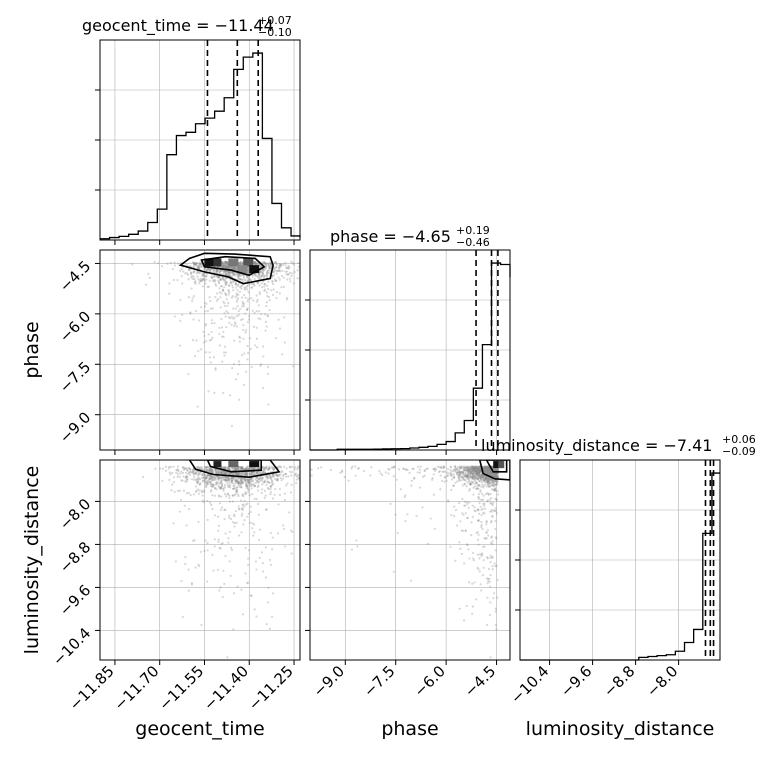  Describe the element at coordinates (620, 566) in the screenshot. I see `hist-luminosity_distance-step` at that location.